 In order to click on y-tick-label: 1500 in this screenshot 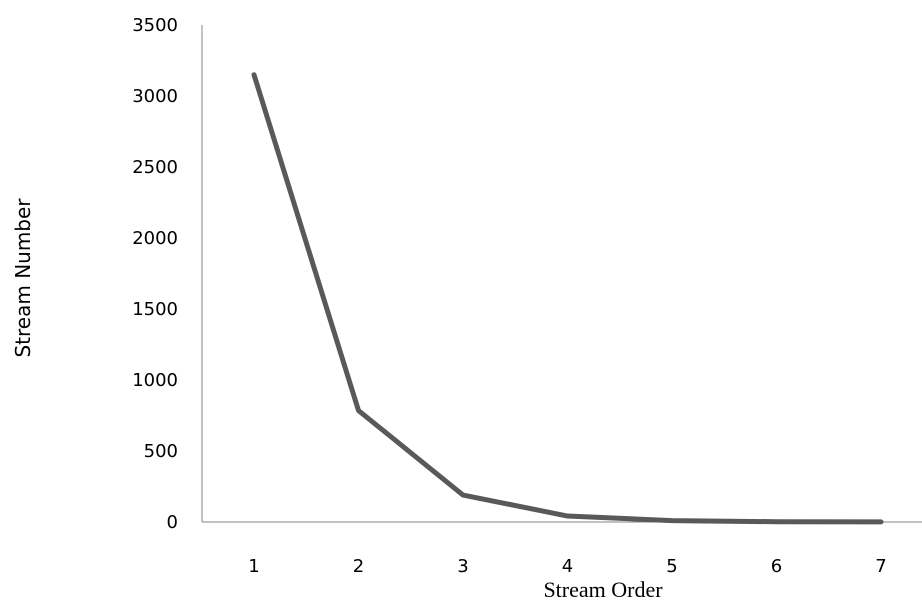, I will do `click(155, 309)`.